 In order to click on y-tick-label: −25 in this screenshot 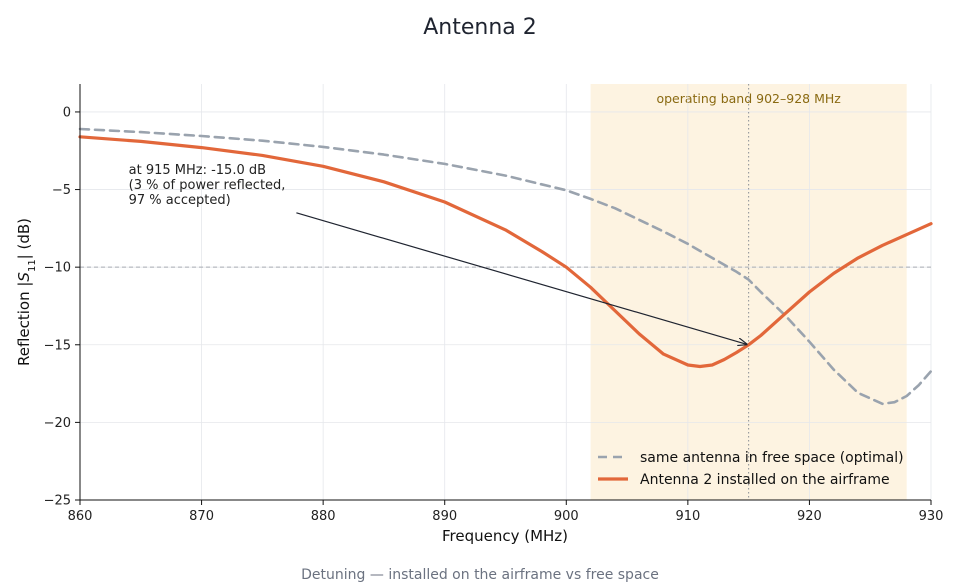, I will do `click(57, 501)`.